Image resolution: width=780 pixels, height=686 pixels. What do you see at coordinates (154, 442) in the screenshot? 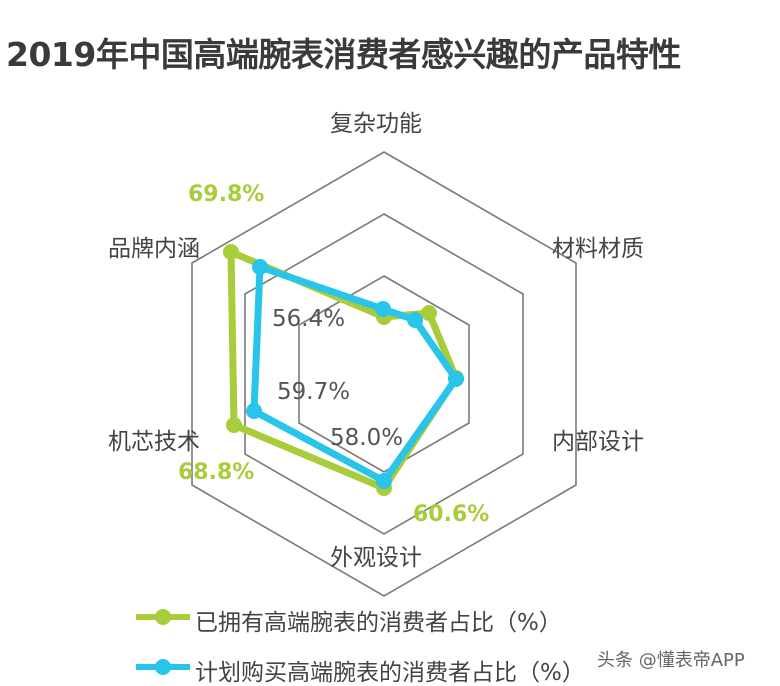
I see `axis-label-movement-tech: 机芯技术` at bounding box center [154, 442].